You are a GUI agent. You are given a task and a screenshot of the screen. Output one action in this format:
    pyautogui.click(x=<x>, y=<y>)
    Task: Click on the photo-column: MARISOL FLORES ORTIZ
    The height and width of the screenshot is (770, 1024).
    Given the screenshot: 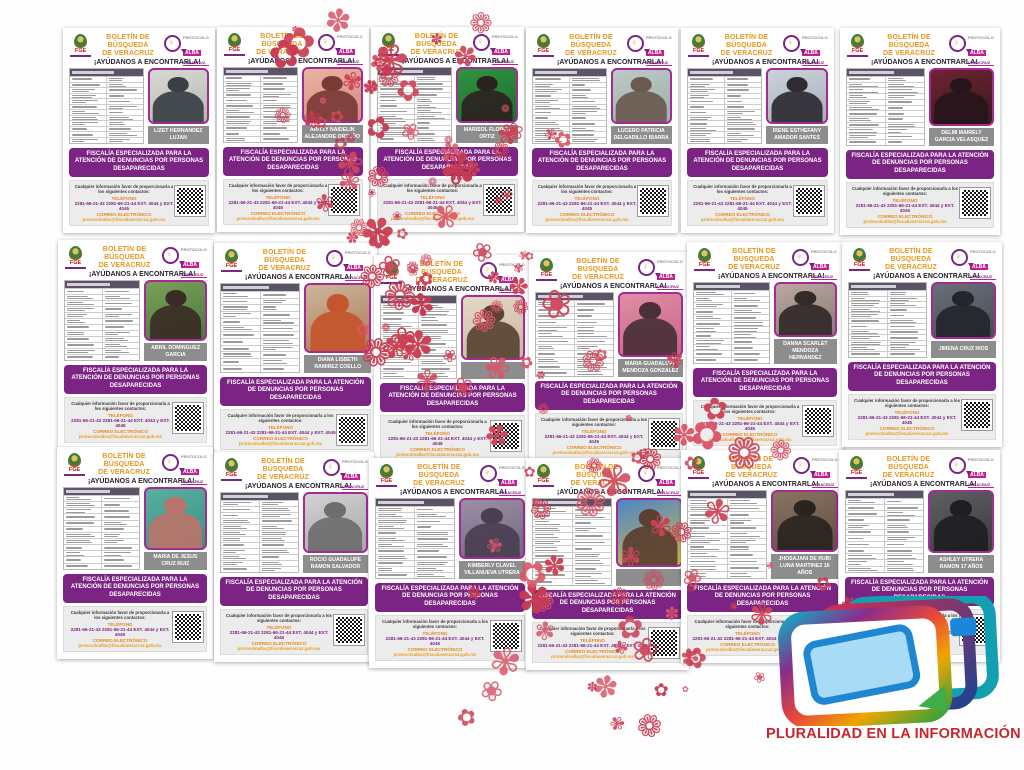 What is the action you would take?
    pyautogui.click(x=487, y=105)
    